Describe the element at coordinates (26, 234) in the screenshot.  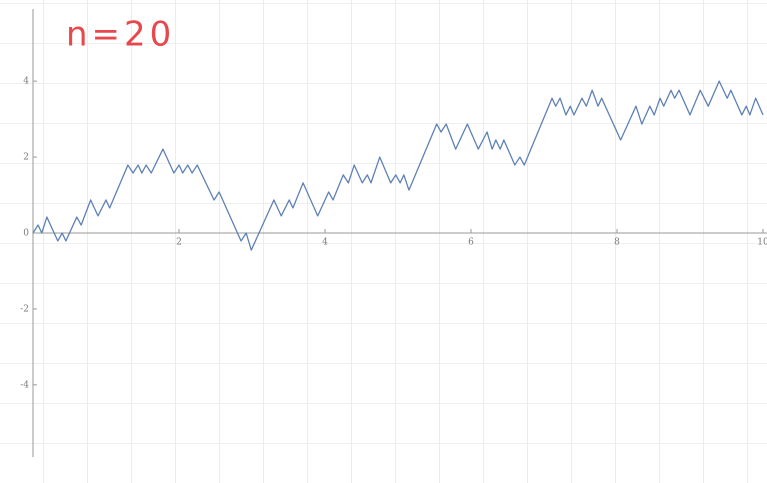
I see `y-tick-label: 0` at that location.